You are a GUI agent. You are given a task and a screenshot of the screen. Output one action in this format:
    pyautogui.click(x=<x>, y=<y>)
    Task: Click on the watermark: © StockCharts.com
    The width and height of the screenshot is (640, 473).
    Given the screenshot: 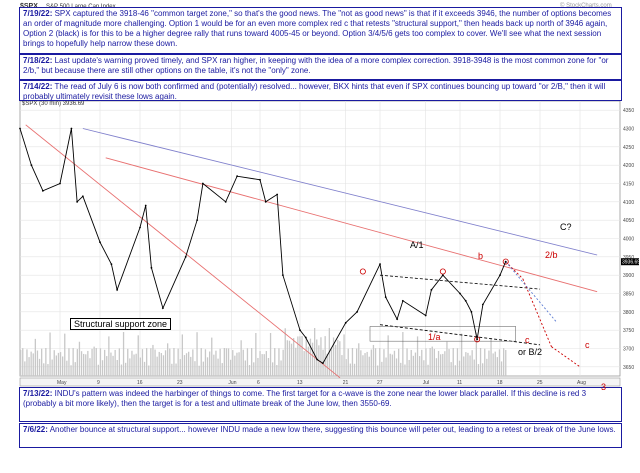 What is the action you would take?
    pyautogui.click(x=586, y=6)
    